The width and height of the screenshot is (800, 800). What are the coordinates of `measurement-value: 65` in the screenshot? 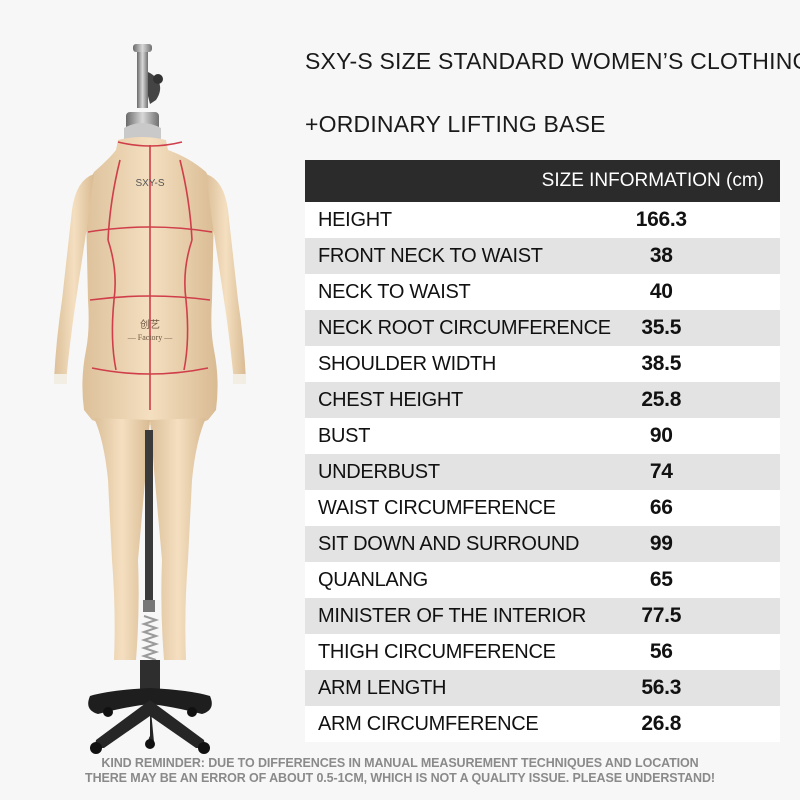 It's located at (661, 580).